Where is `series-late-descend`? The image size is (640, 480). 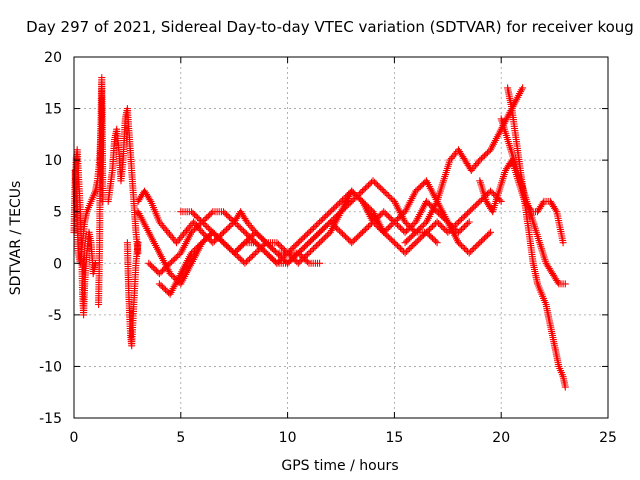 series-late-descend is located at coordinates (533, 201).